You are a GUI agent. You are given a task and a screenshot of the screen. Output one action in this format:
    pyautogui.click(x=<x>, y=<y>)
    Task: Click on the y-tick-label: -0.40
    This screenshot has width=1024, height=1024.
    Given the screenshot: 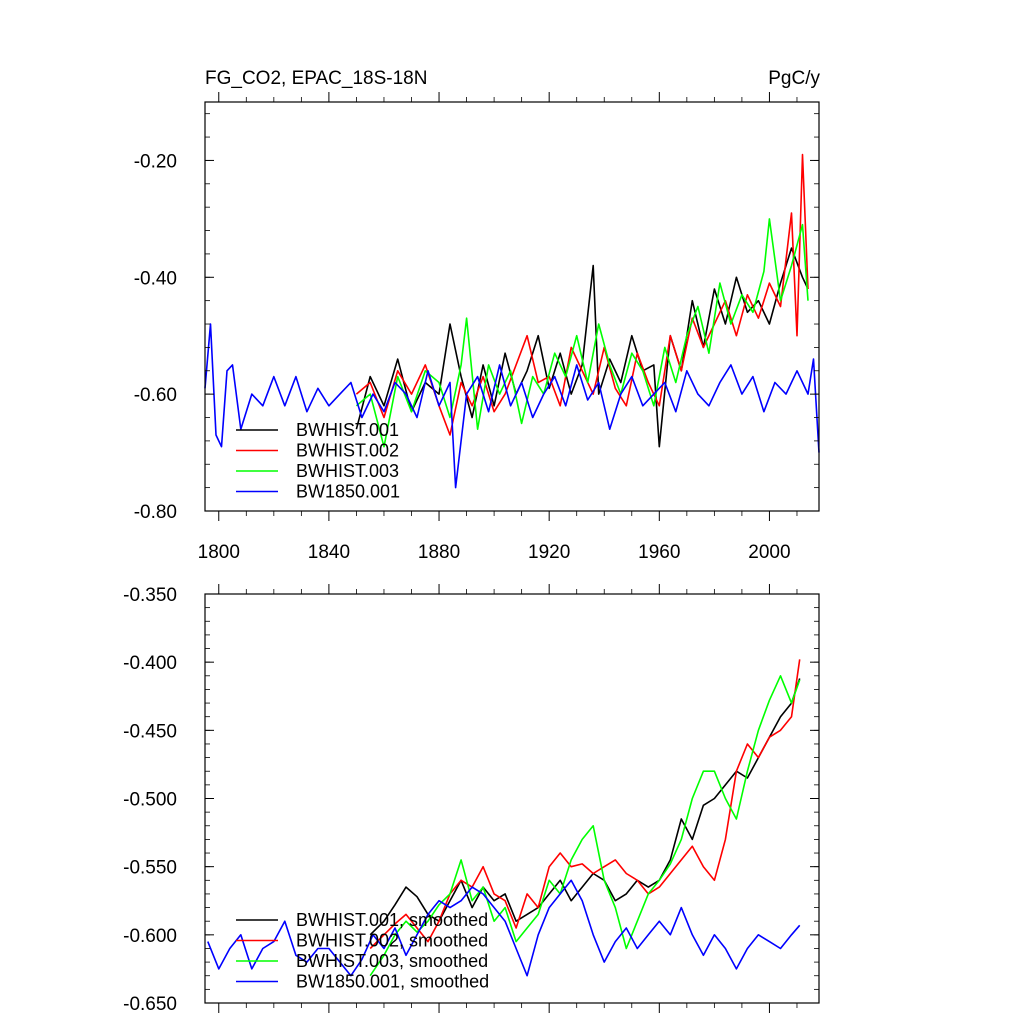 What is the action you would take?
    pyautogui.click(x=155, y=278)
    